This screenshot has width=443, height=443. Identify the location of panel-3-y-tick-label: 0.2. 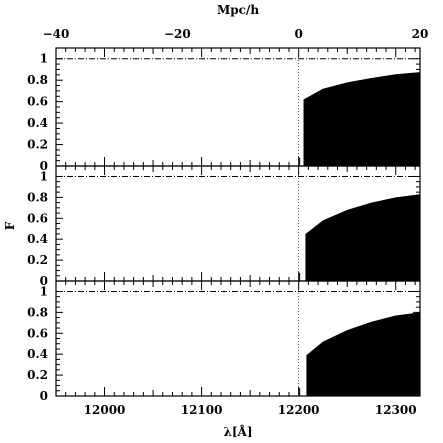
(37, 375).